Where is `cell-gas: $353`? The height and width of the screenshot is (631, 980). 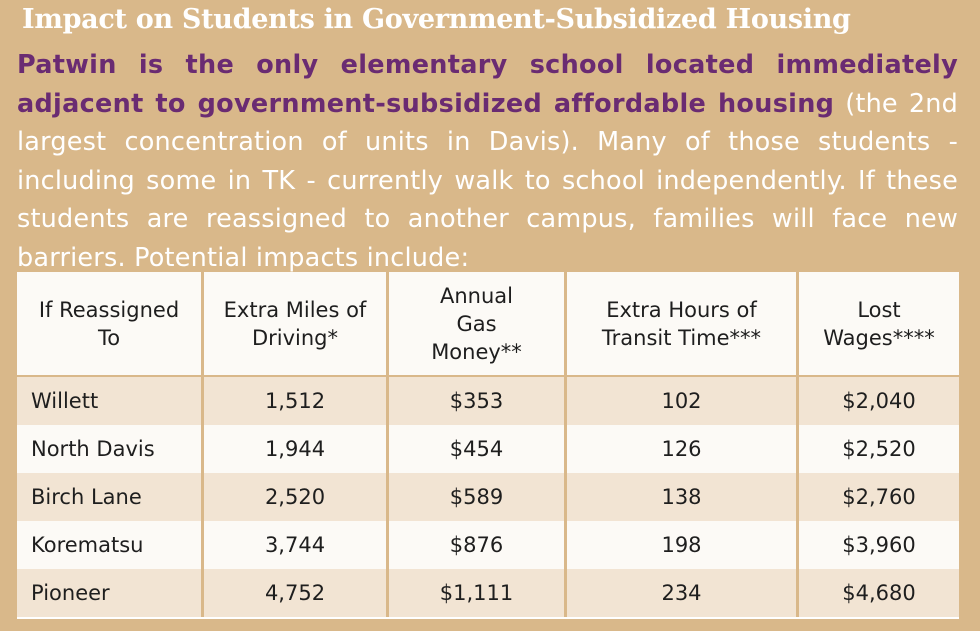 cell-gas: $353 is located at coordinates (475, 401).